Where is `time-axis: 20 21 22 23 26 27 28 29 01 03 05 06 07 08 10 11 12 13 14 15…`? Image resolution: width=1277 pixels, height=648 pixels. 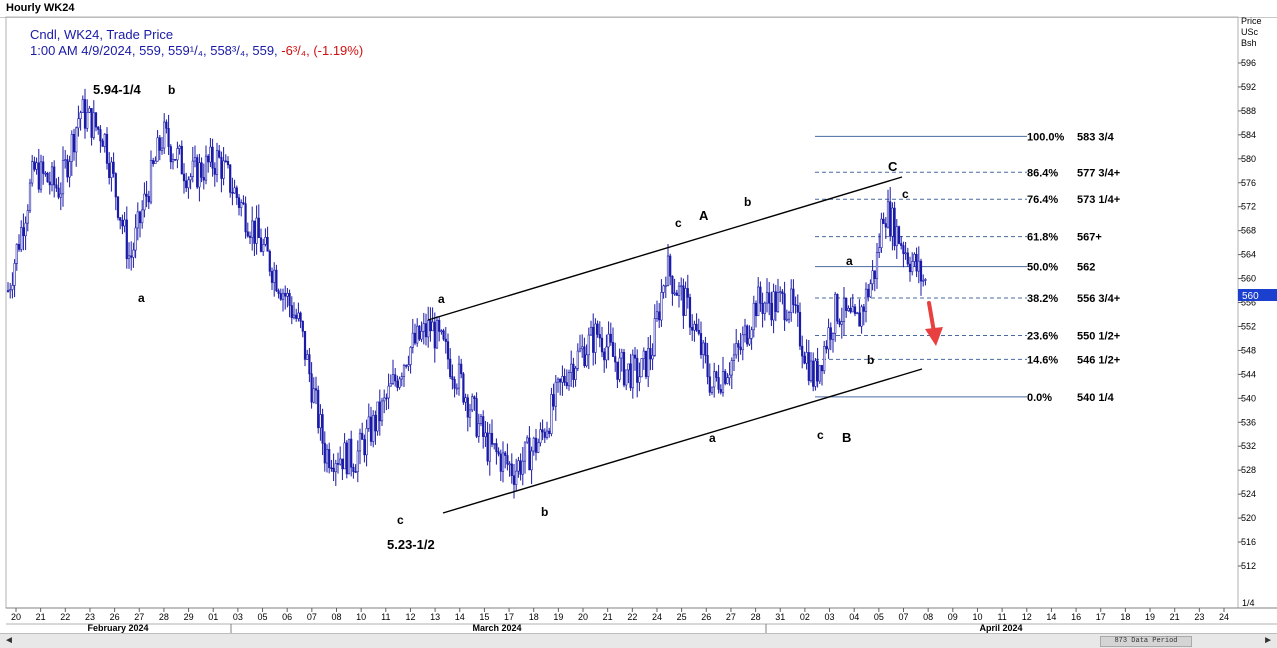 time-axis: 20 21 22 23 26 27 28 29 01 03 05 06 07 08 10 11 12 13 14 15… is located at coordinates (620, 620).